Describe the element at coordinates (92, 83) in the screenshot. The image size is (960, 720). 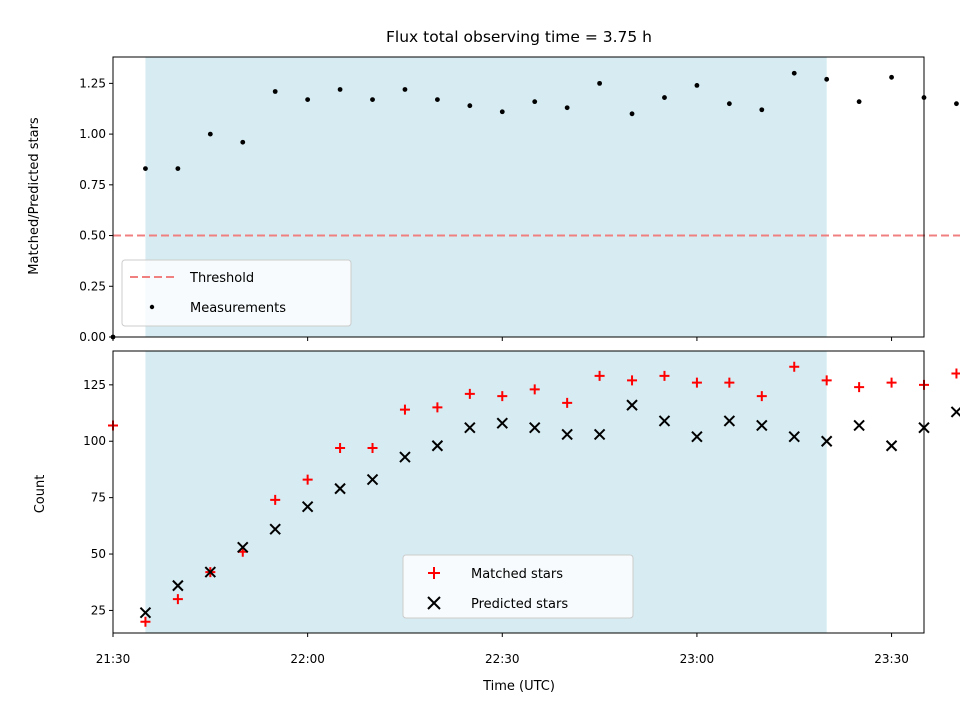
I see `top-y-tick-label: 1.25` at that location.